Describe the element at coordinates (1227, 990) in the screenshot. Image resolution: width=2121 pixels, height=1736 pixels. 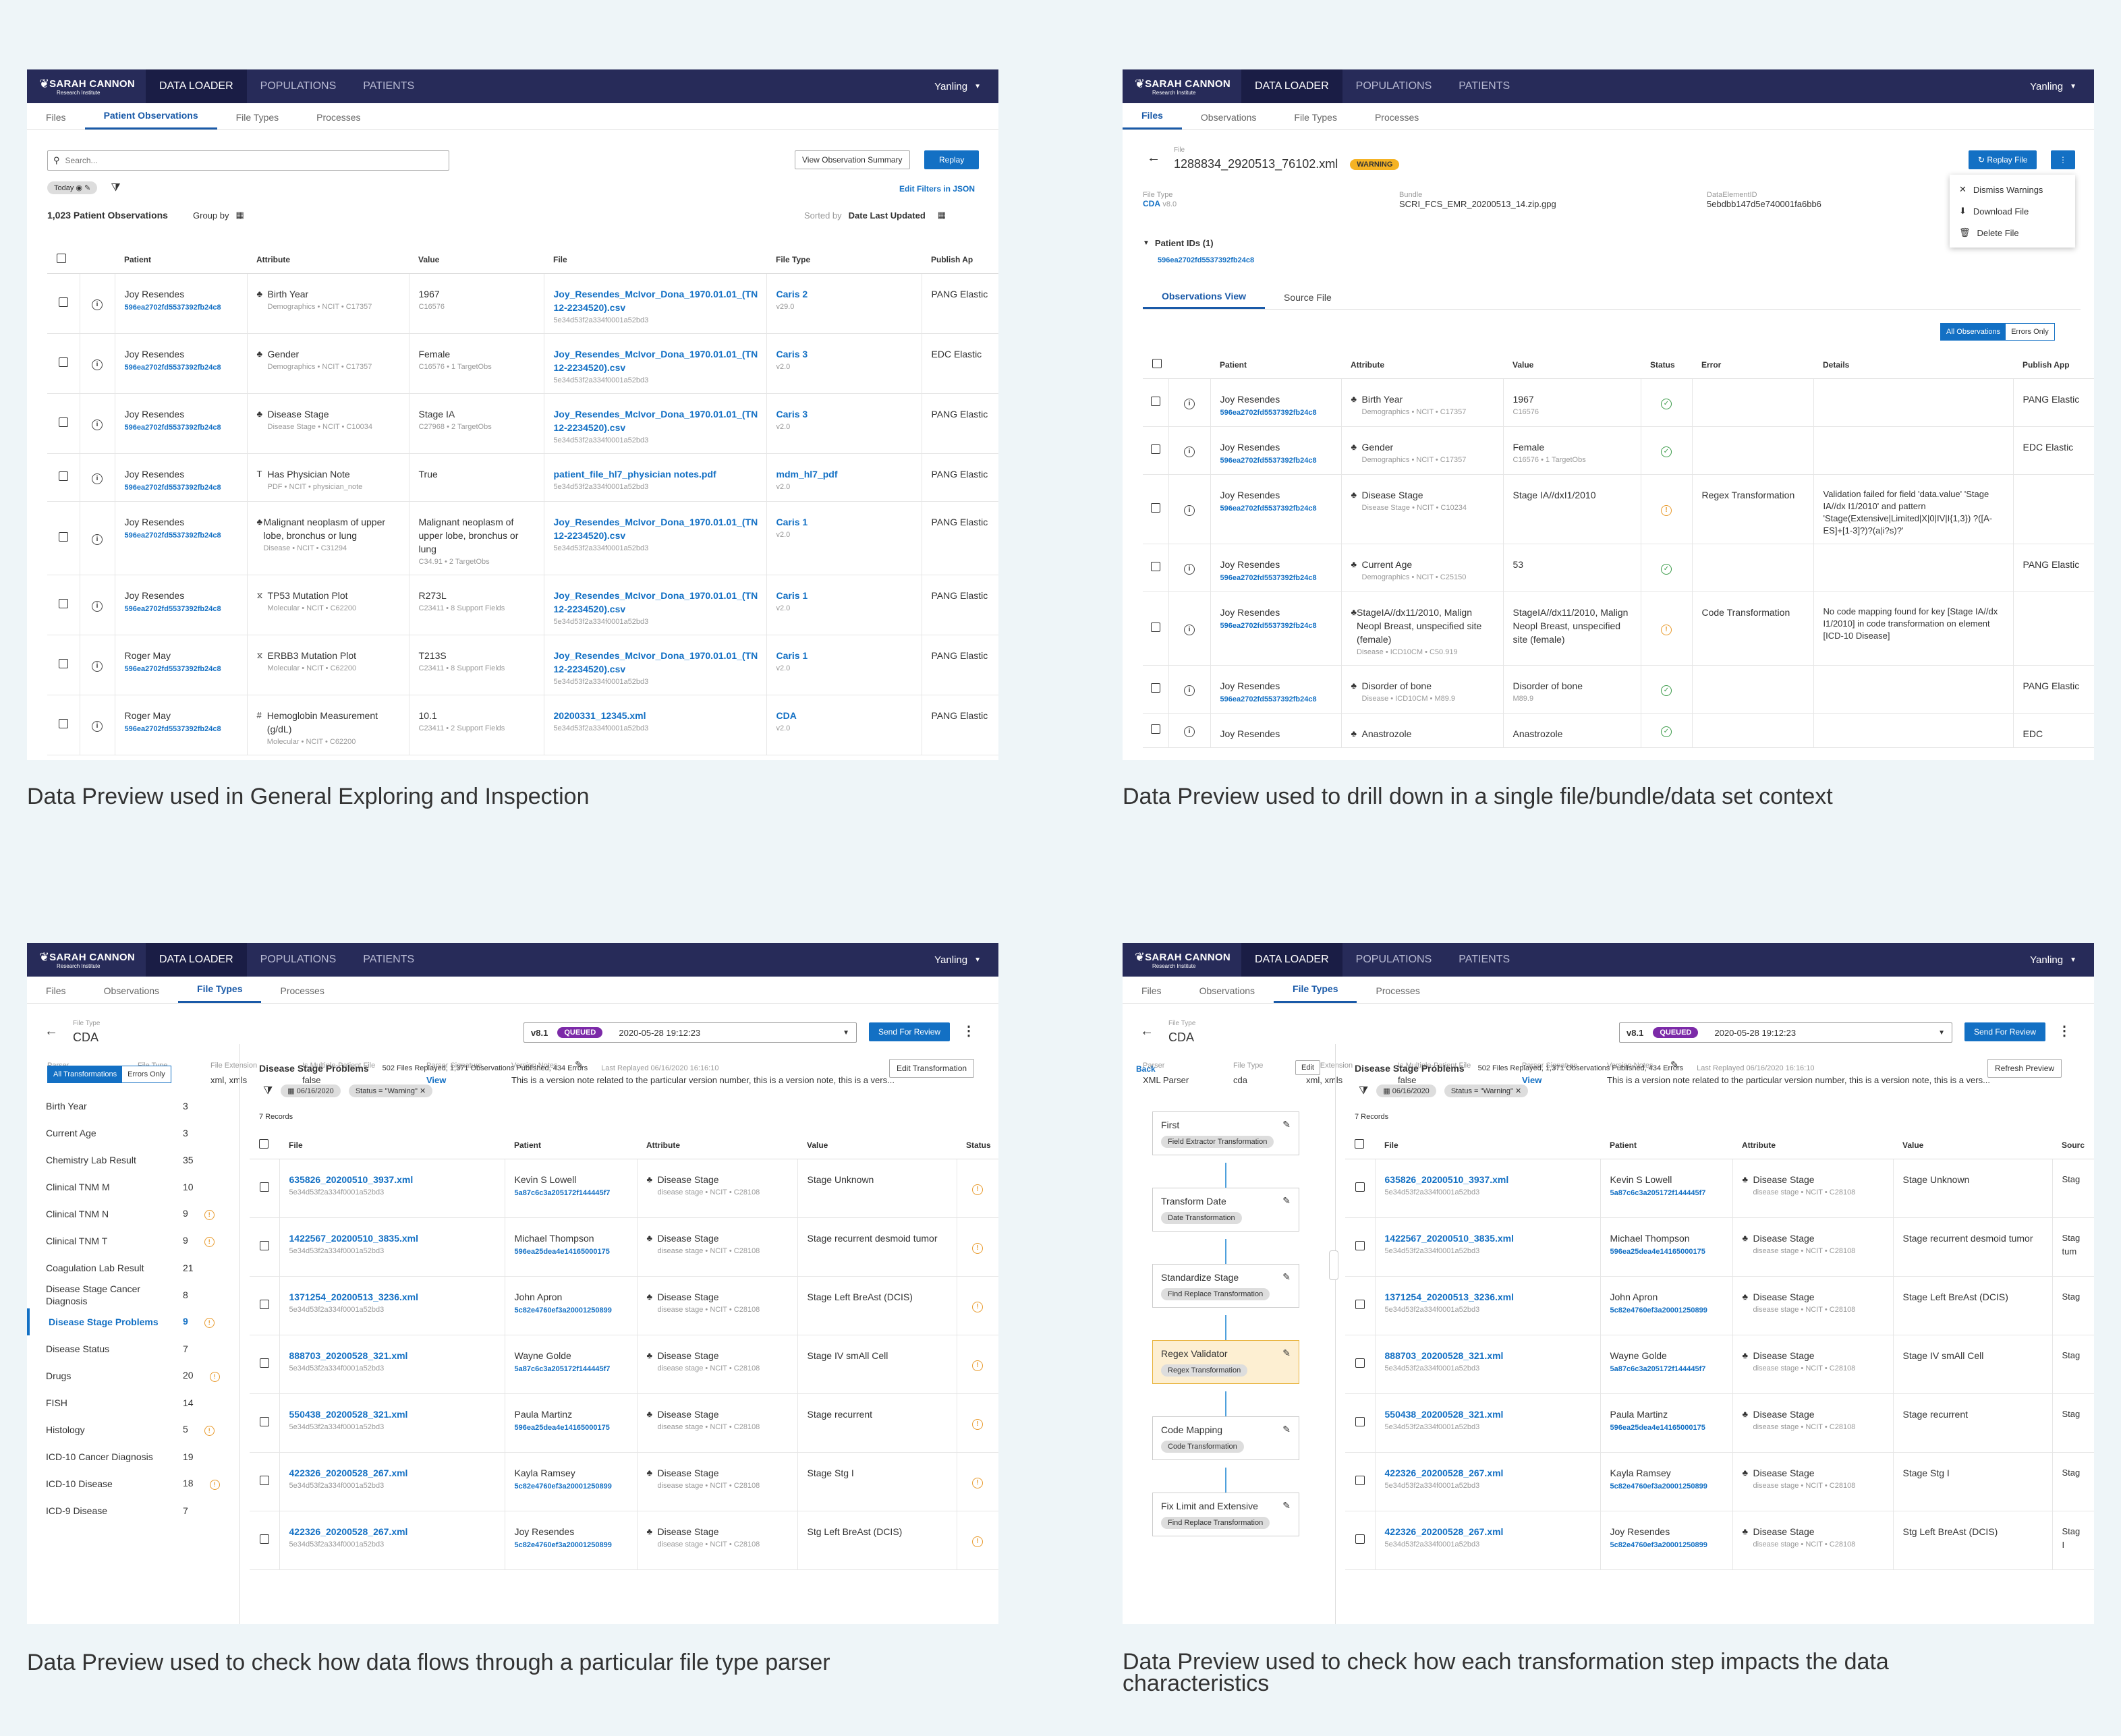
I see `tab-observations: Observations` at that location.